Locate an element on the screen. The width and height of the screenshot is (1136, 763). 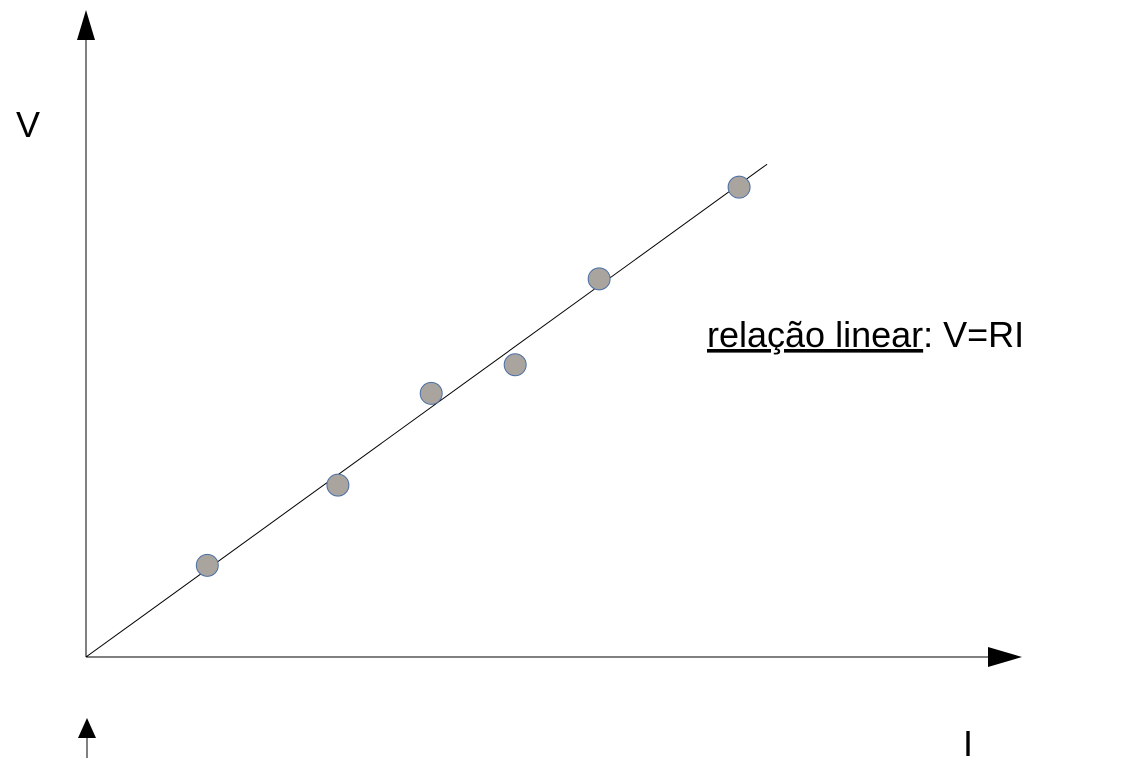
x-axis-arrow-icon is located at coordinates (1005, 657).